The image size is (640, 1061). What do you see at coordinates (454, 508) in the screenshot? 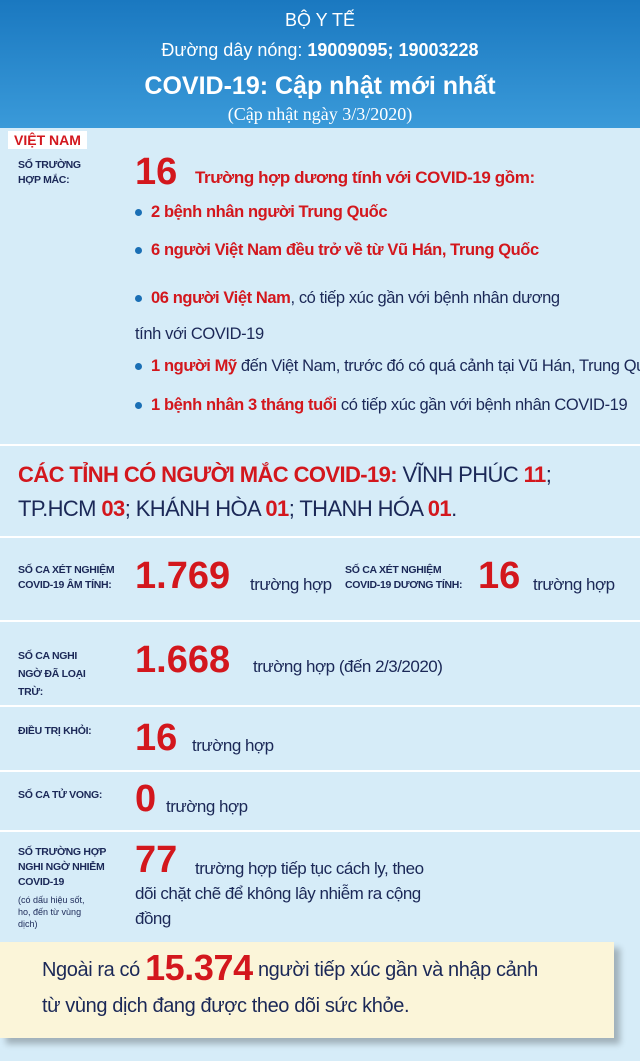
I see `province-text: .` at bounding box center [454, 508].